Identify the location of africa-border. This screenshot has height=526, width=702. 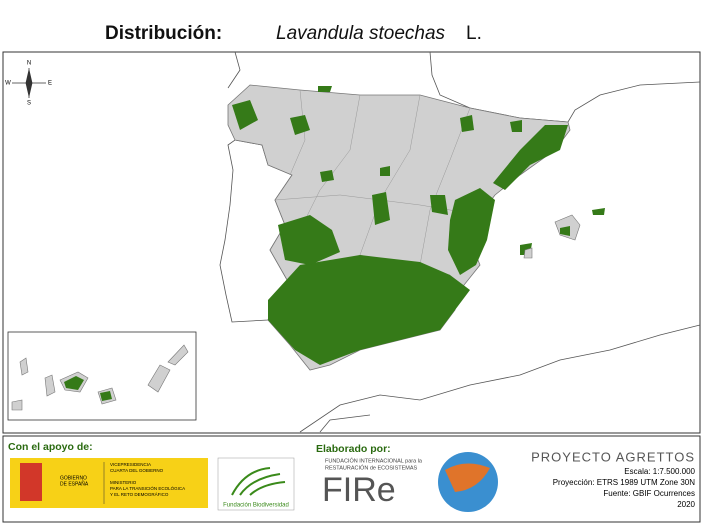
(345, 423).